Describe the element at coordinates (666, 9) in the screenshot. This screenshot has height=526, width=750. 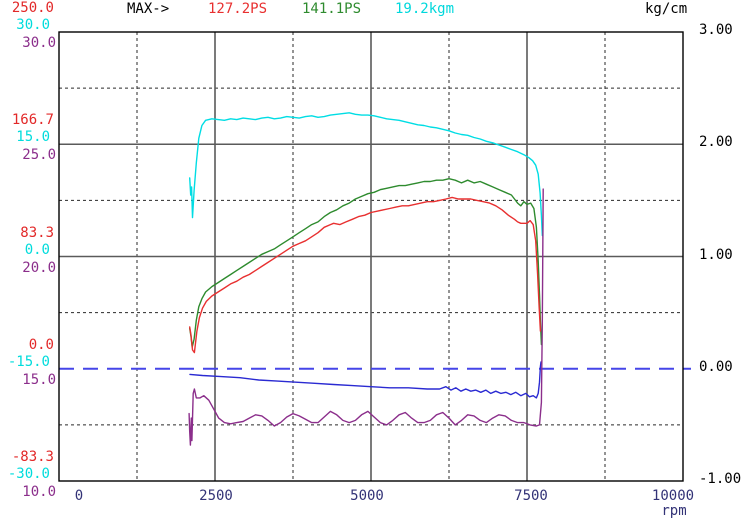
I see `right-axis-unit-label: kg/cm` at that location.